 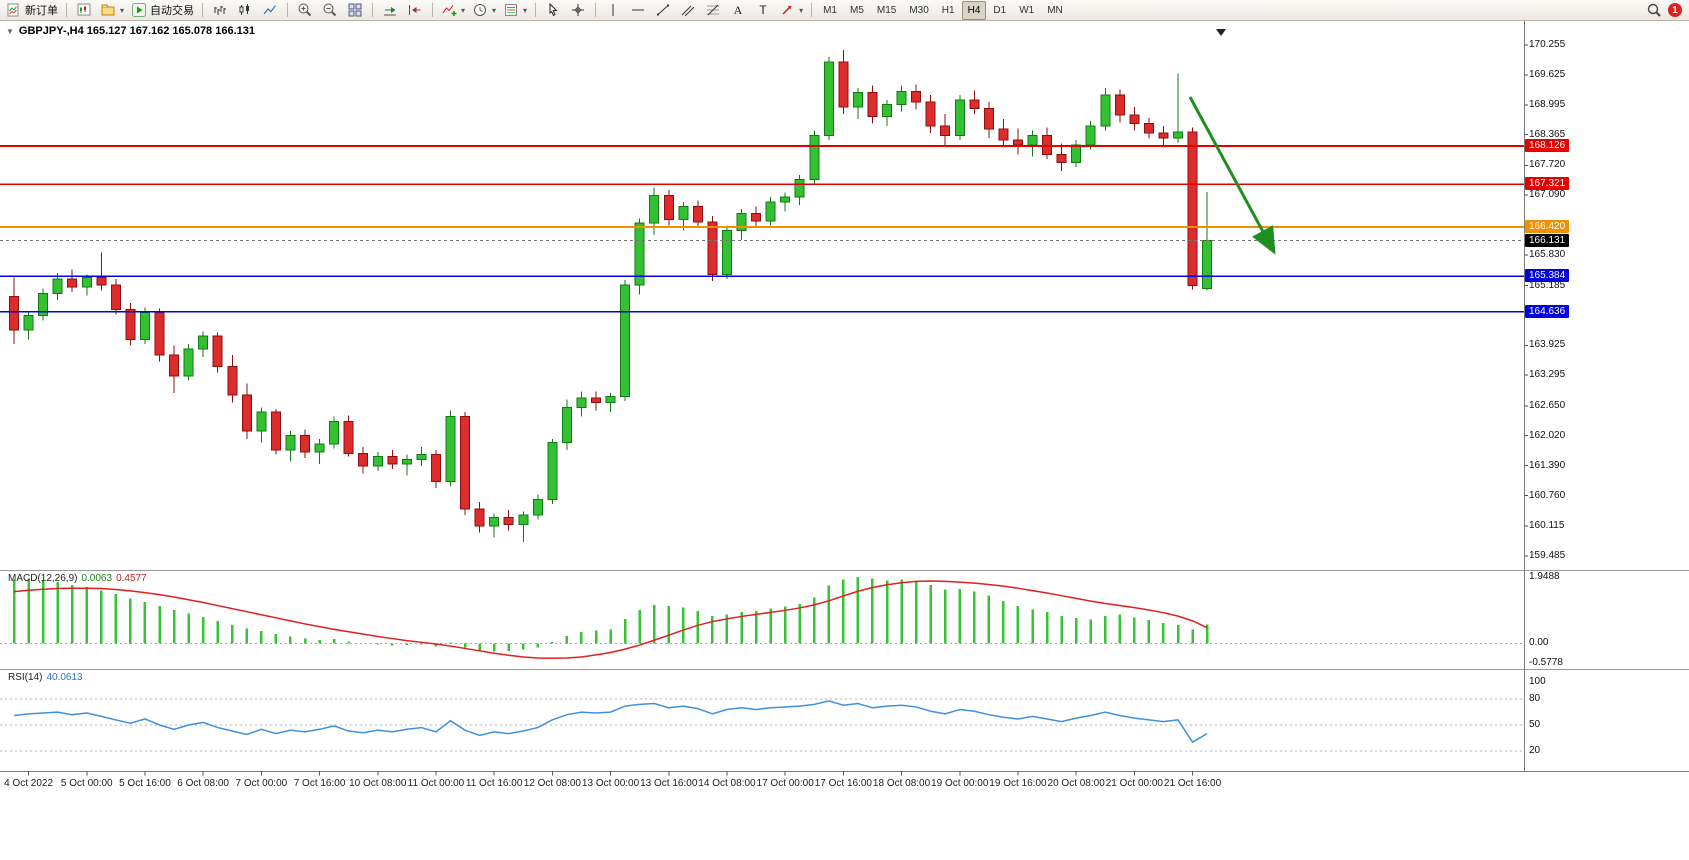 I want to click on svg-text: T, so click(x=763, y=10).